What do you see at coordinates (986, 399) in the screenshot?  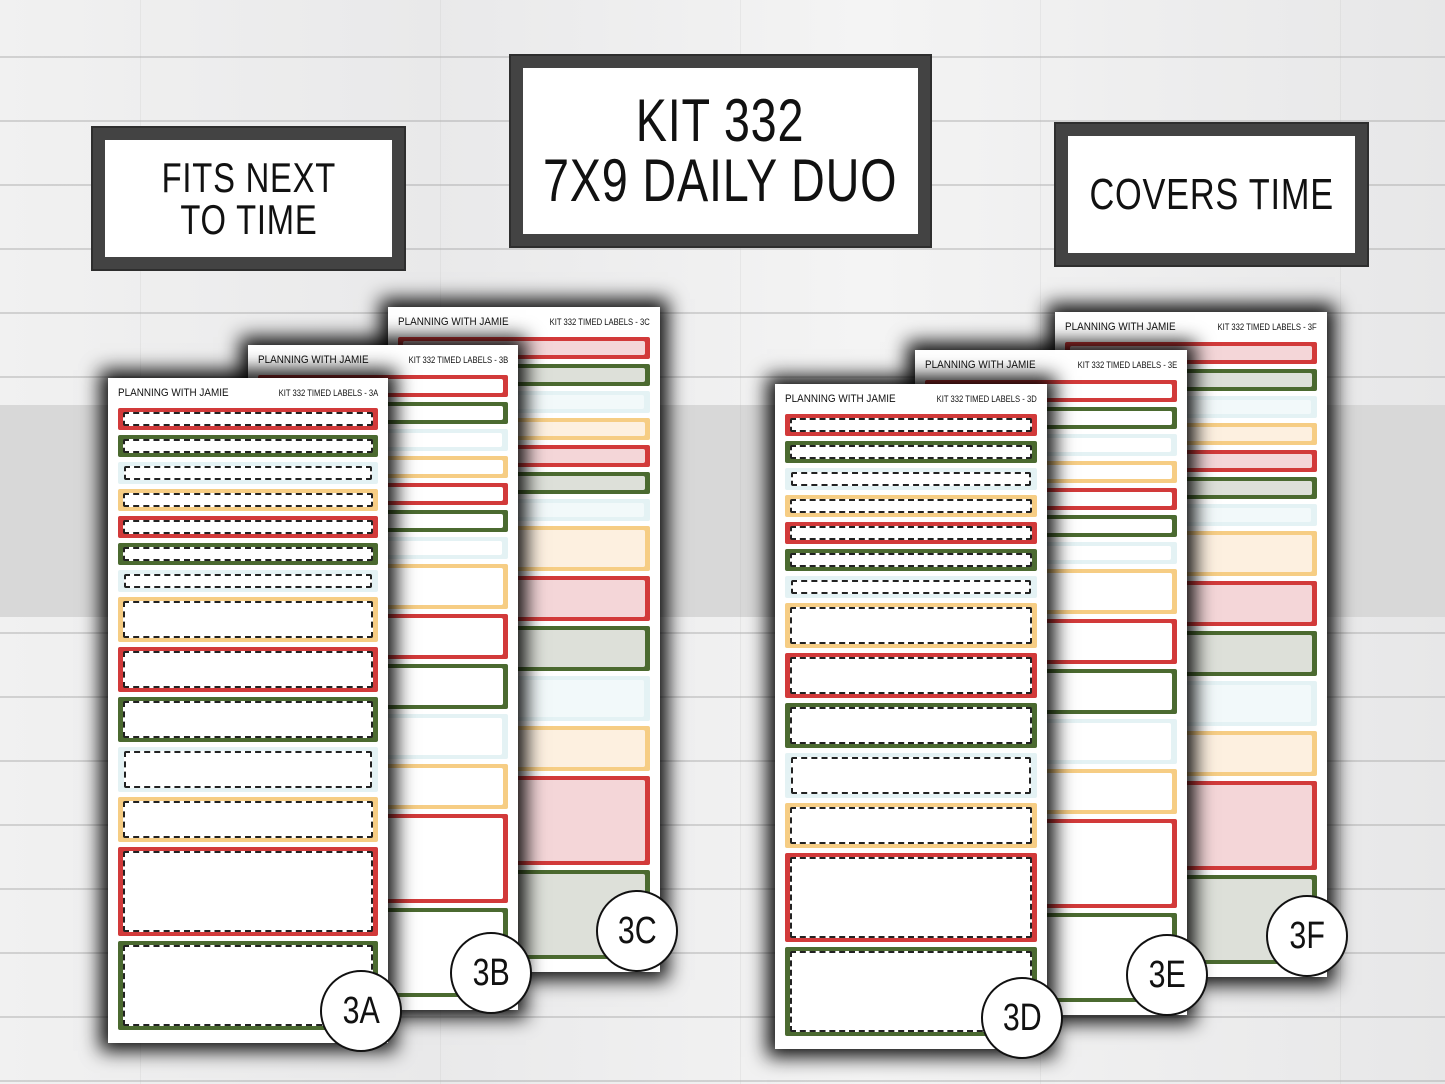 I see `kit-label: KIT 332 TIMED LABELS - 3D` at bounding box center [986, 399].